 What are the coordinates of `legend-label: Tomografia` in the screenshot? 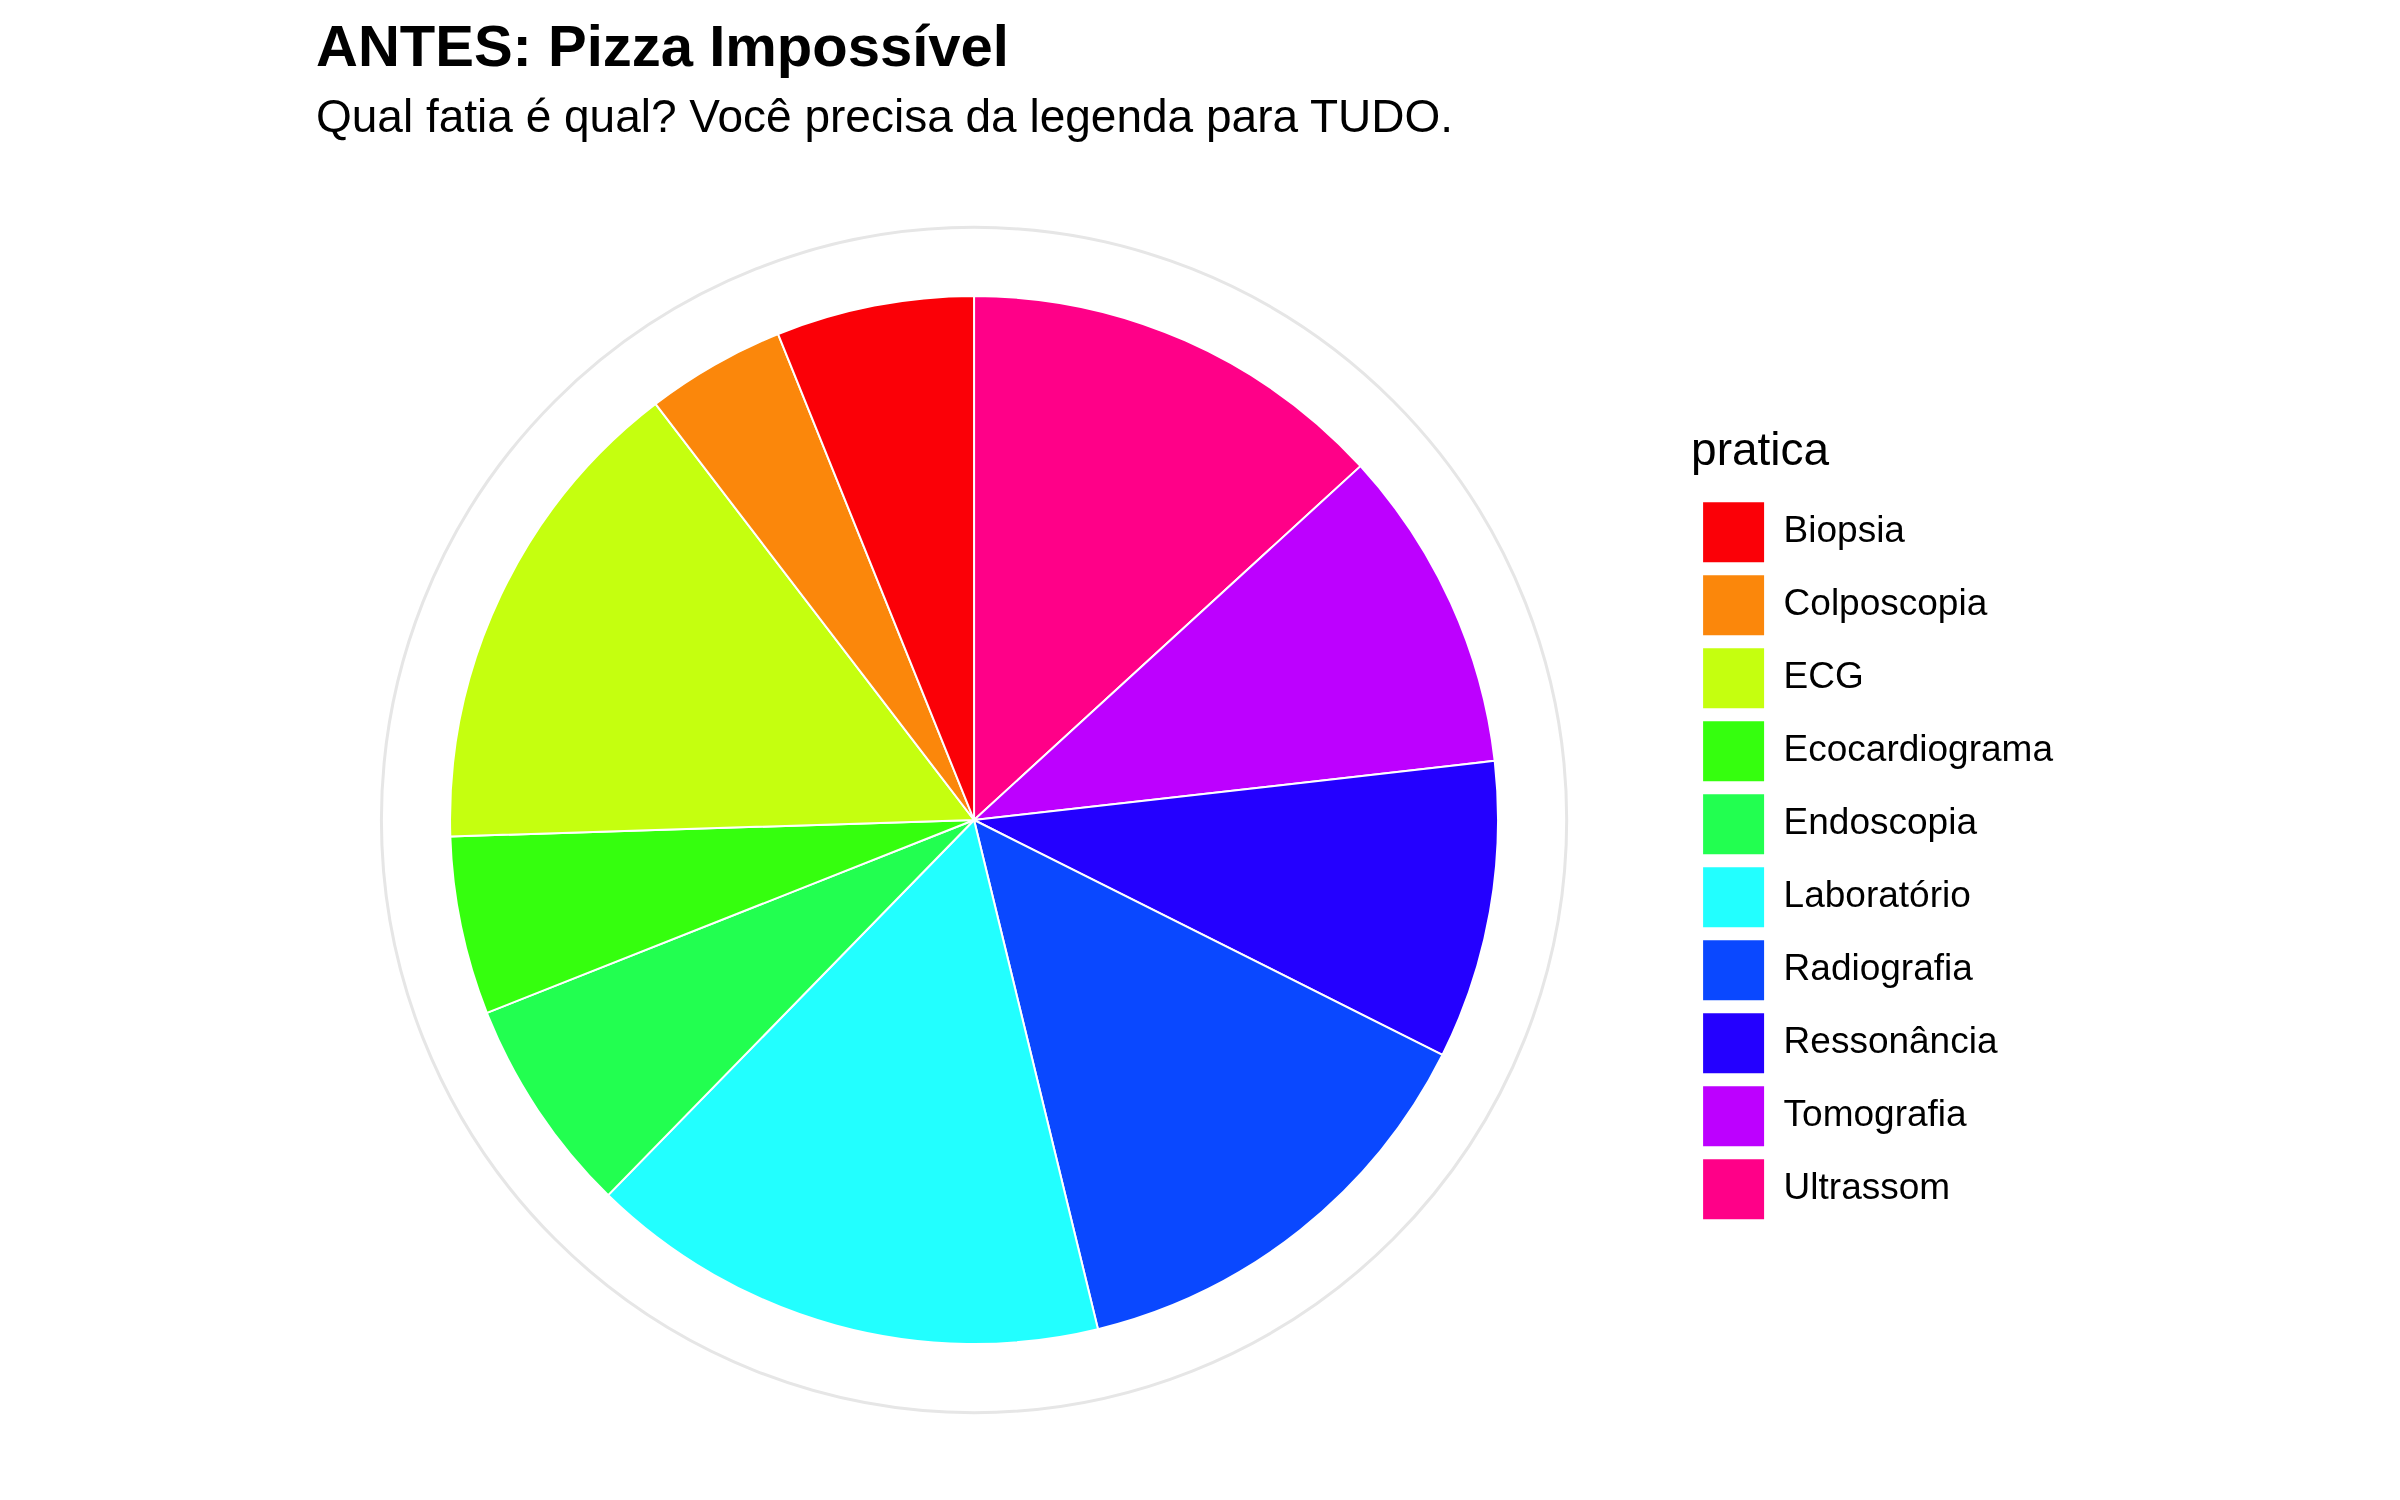 It's located at (1875, 1114).